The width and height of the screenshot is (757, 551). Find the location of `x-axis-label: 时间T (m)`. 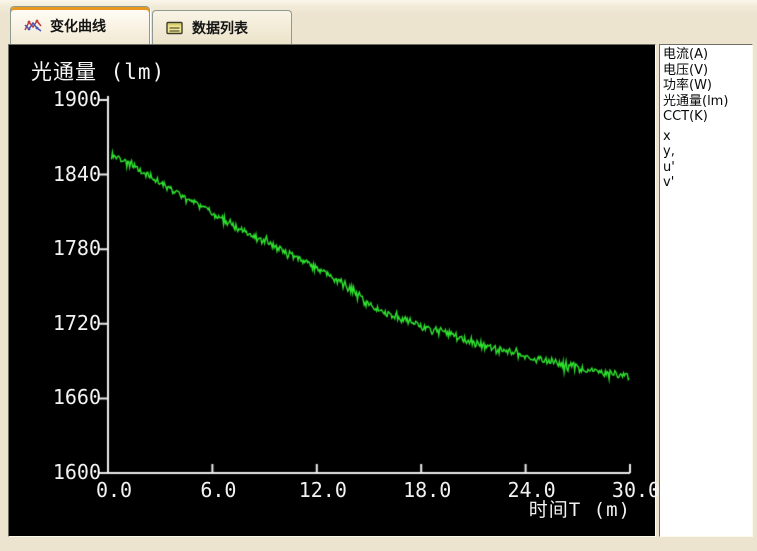

x-axis-label: 时间T (m) is located at coordinates (579, 510).